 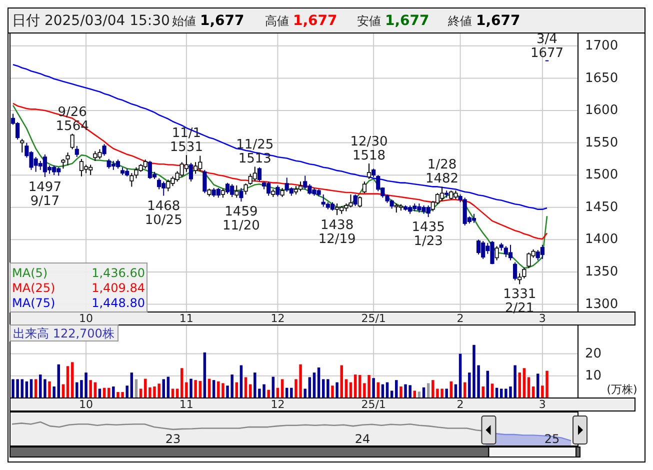 What do you see at coordinates (301, 21) in the screenshot?
I see `text: 高値 1,677` at bounding box center [301, 21].